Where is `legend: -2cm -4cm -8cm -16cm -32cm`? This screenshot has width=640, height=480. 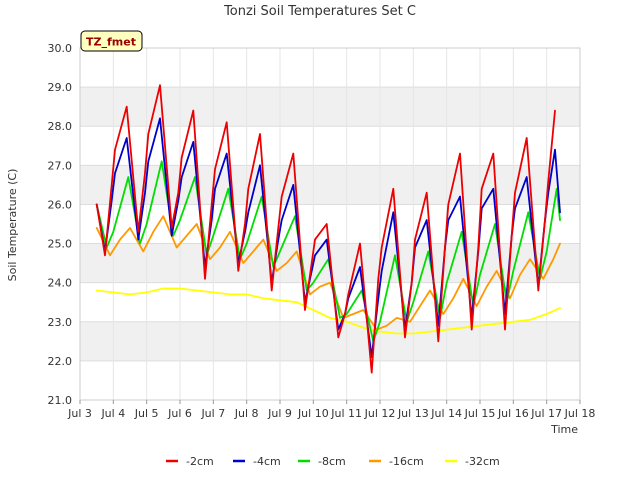 legend: -2cm -4cm -8cm -16cm -32cm is located at coordinates (333, 461).